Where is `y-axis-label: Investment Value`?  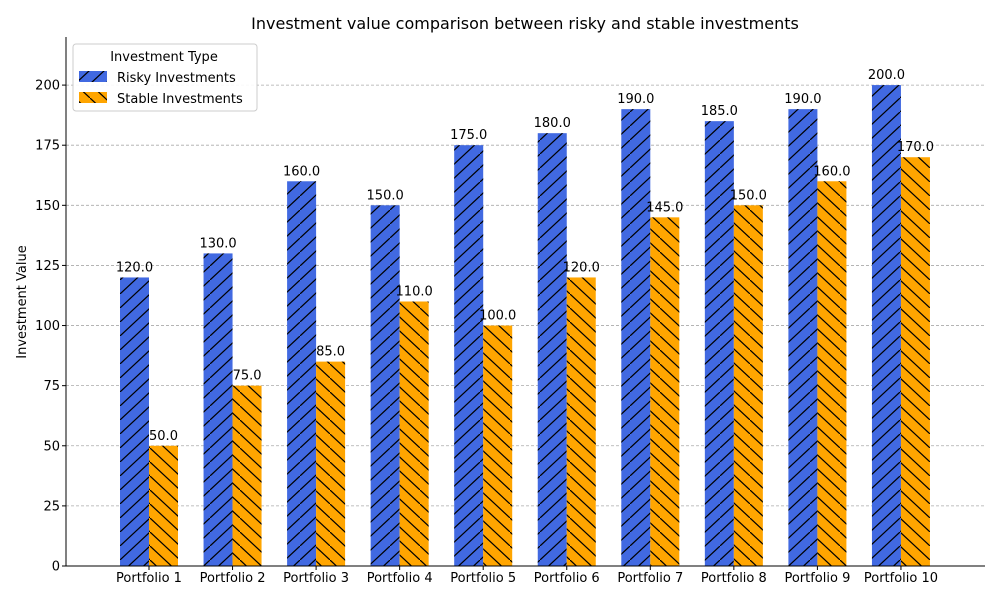
y-axis-label: Investment Value is located at coordinates (22, 301).